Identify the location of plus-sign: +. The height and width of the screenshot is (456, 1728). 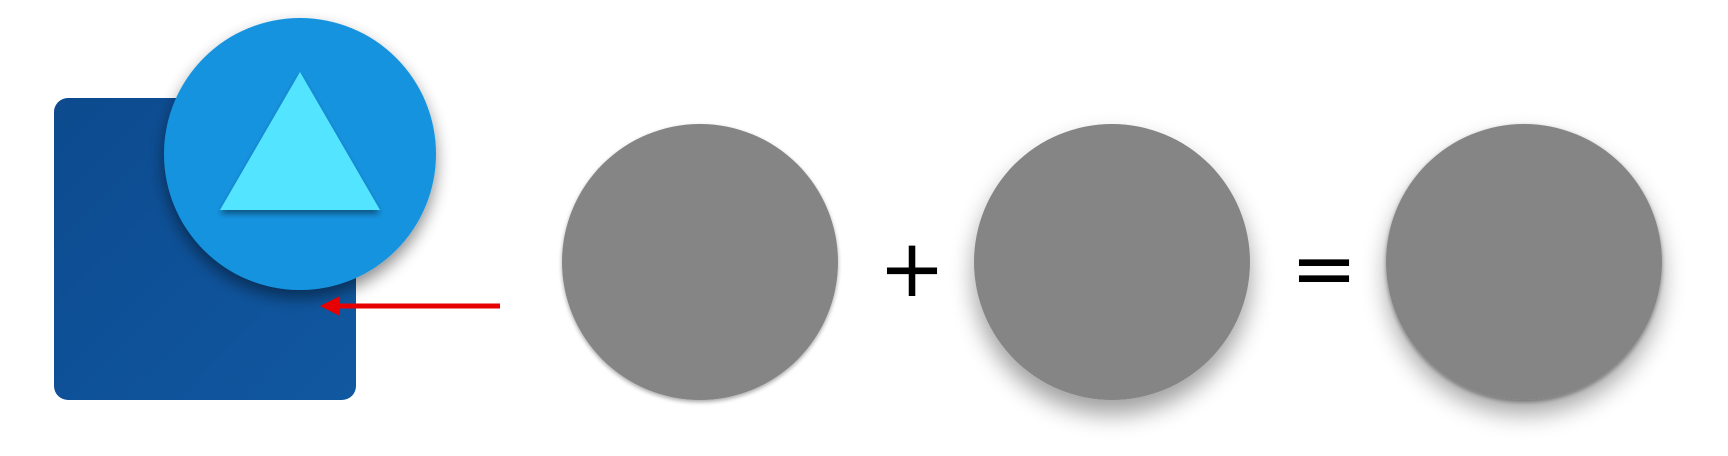
(911, 268).